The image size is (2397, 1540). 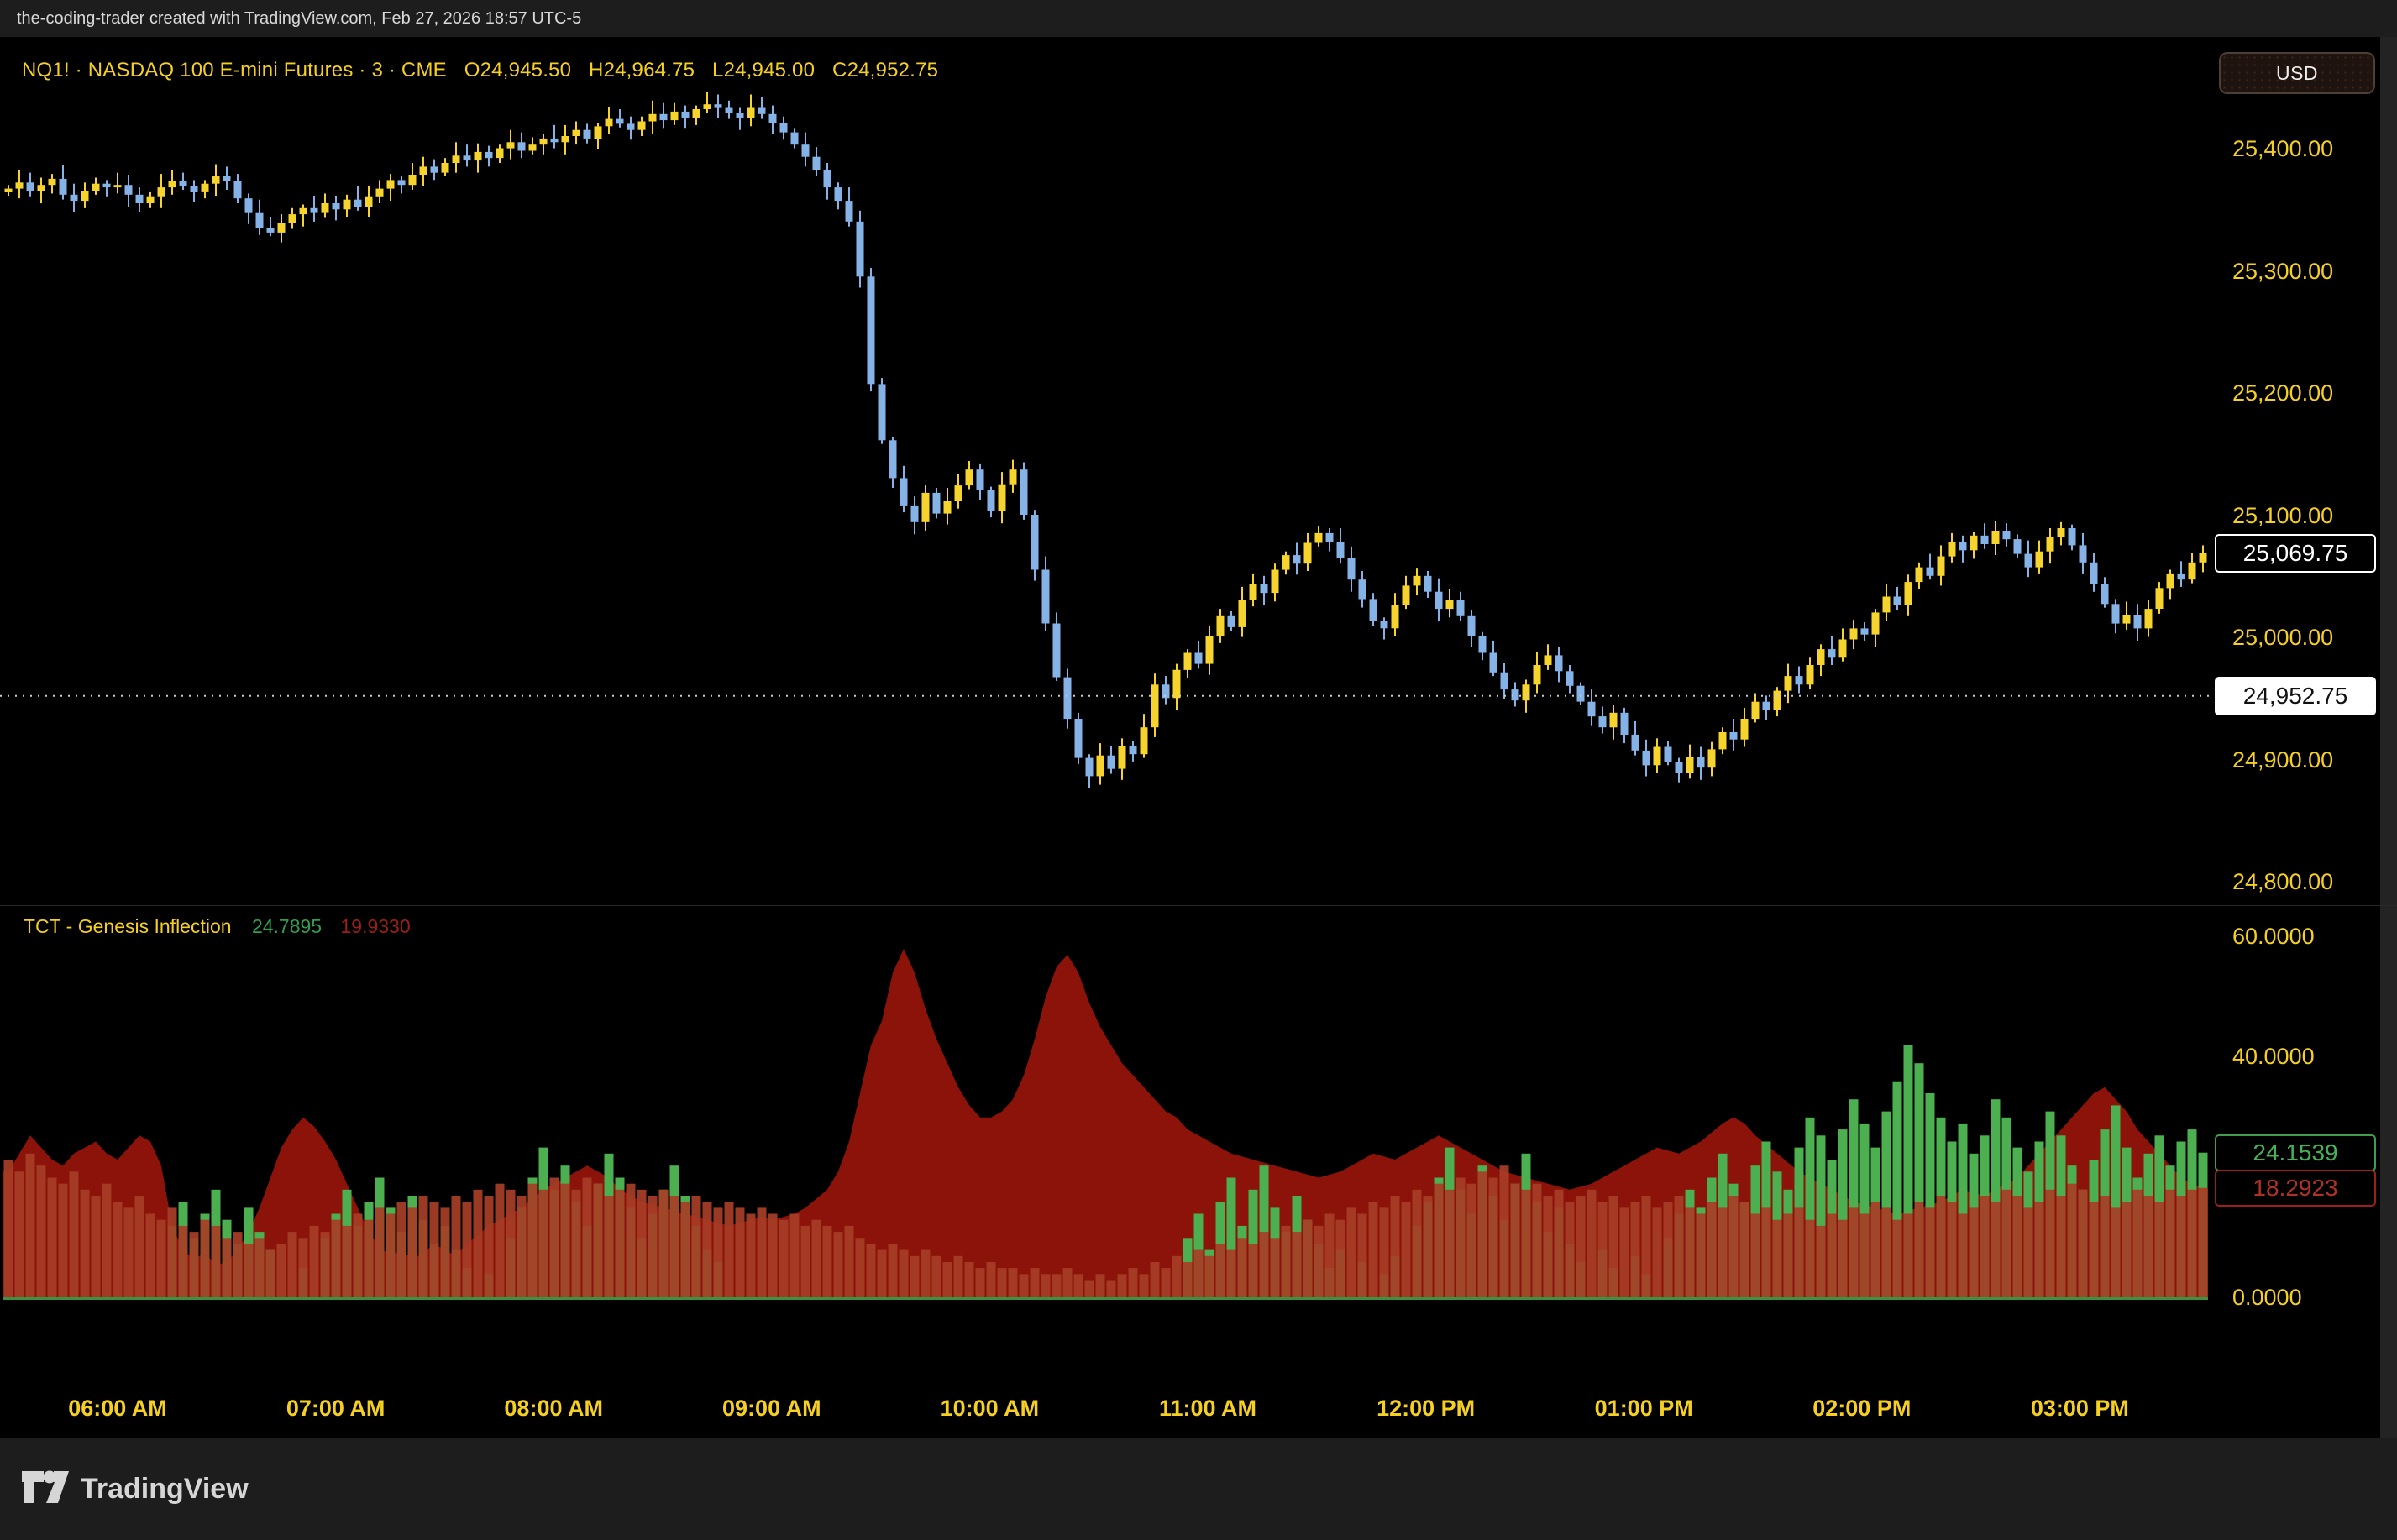 What do you see at coordinates (518, 70) in the screenshot?
I see `ohlc-open: O24,945.50` at bounding box center [518, 70].